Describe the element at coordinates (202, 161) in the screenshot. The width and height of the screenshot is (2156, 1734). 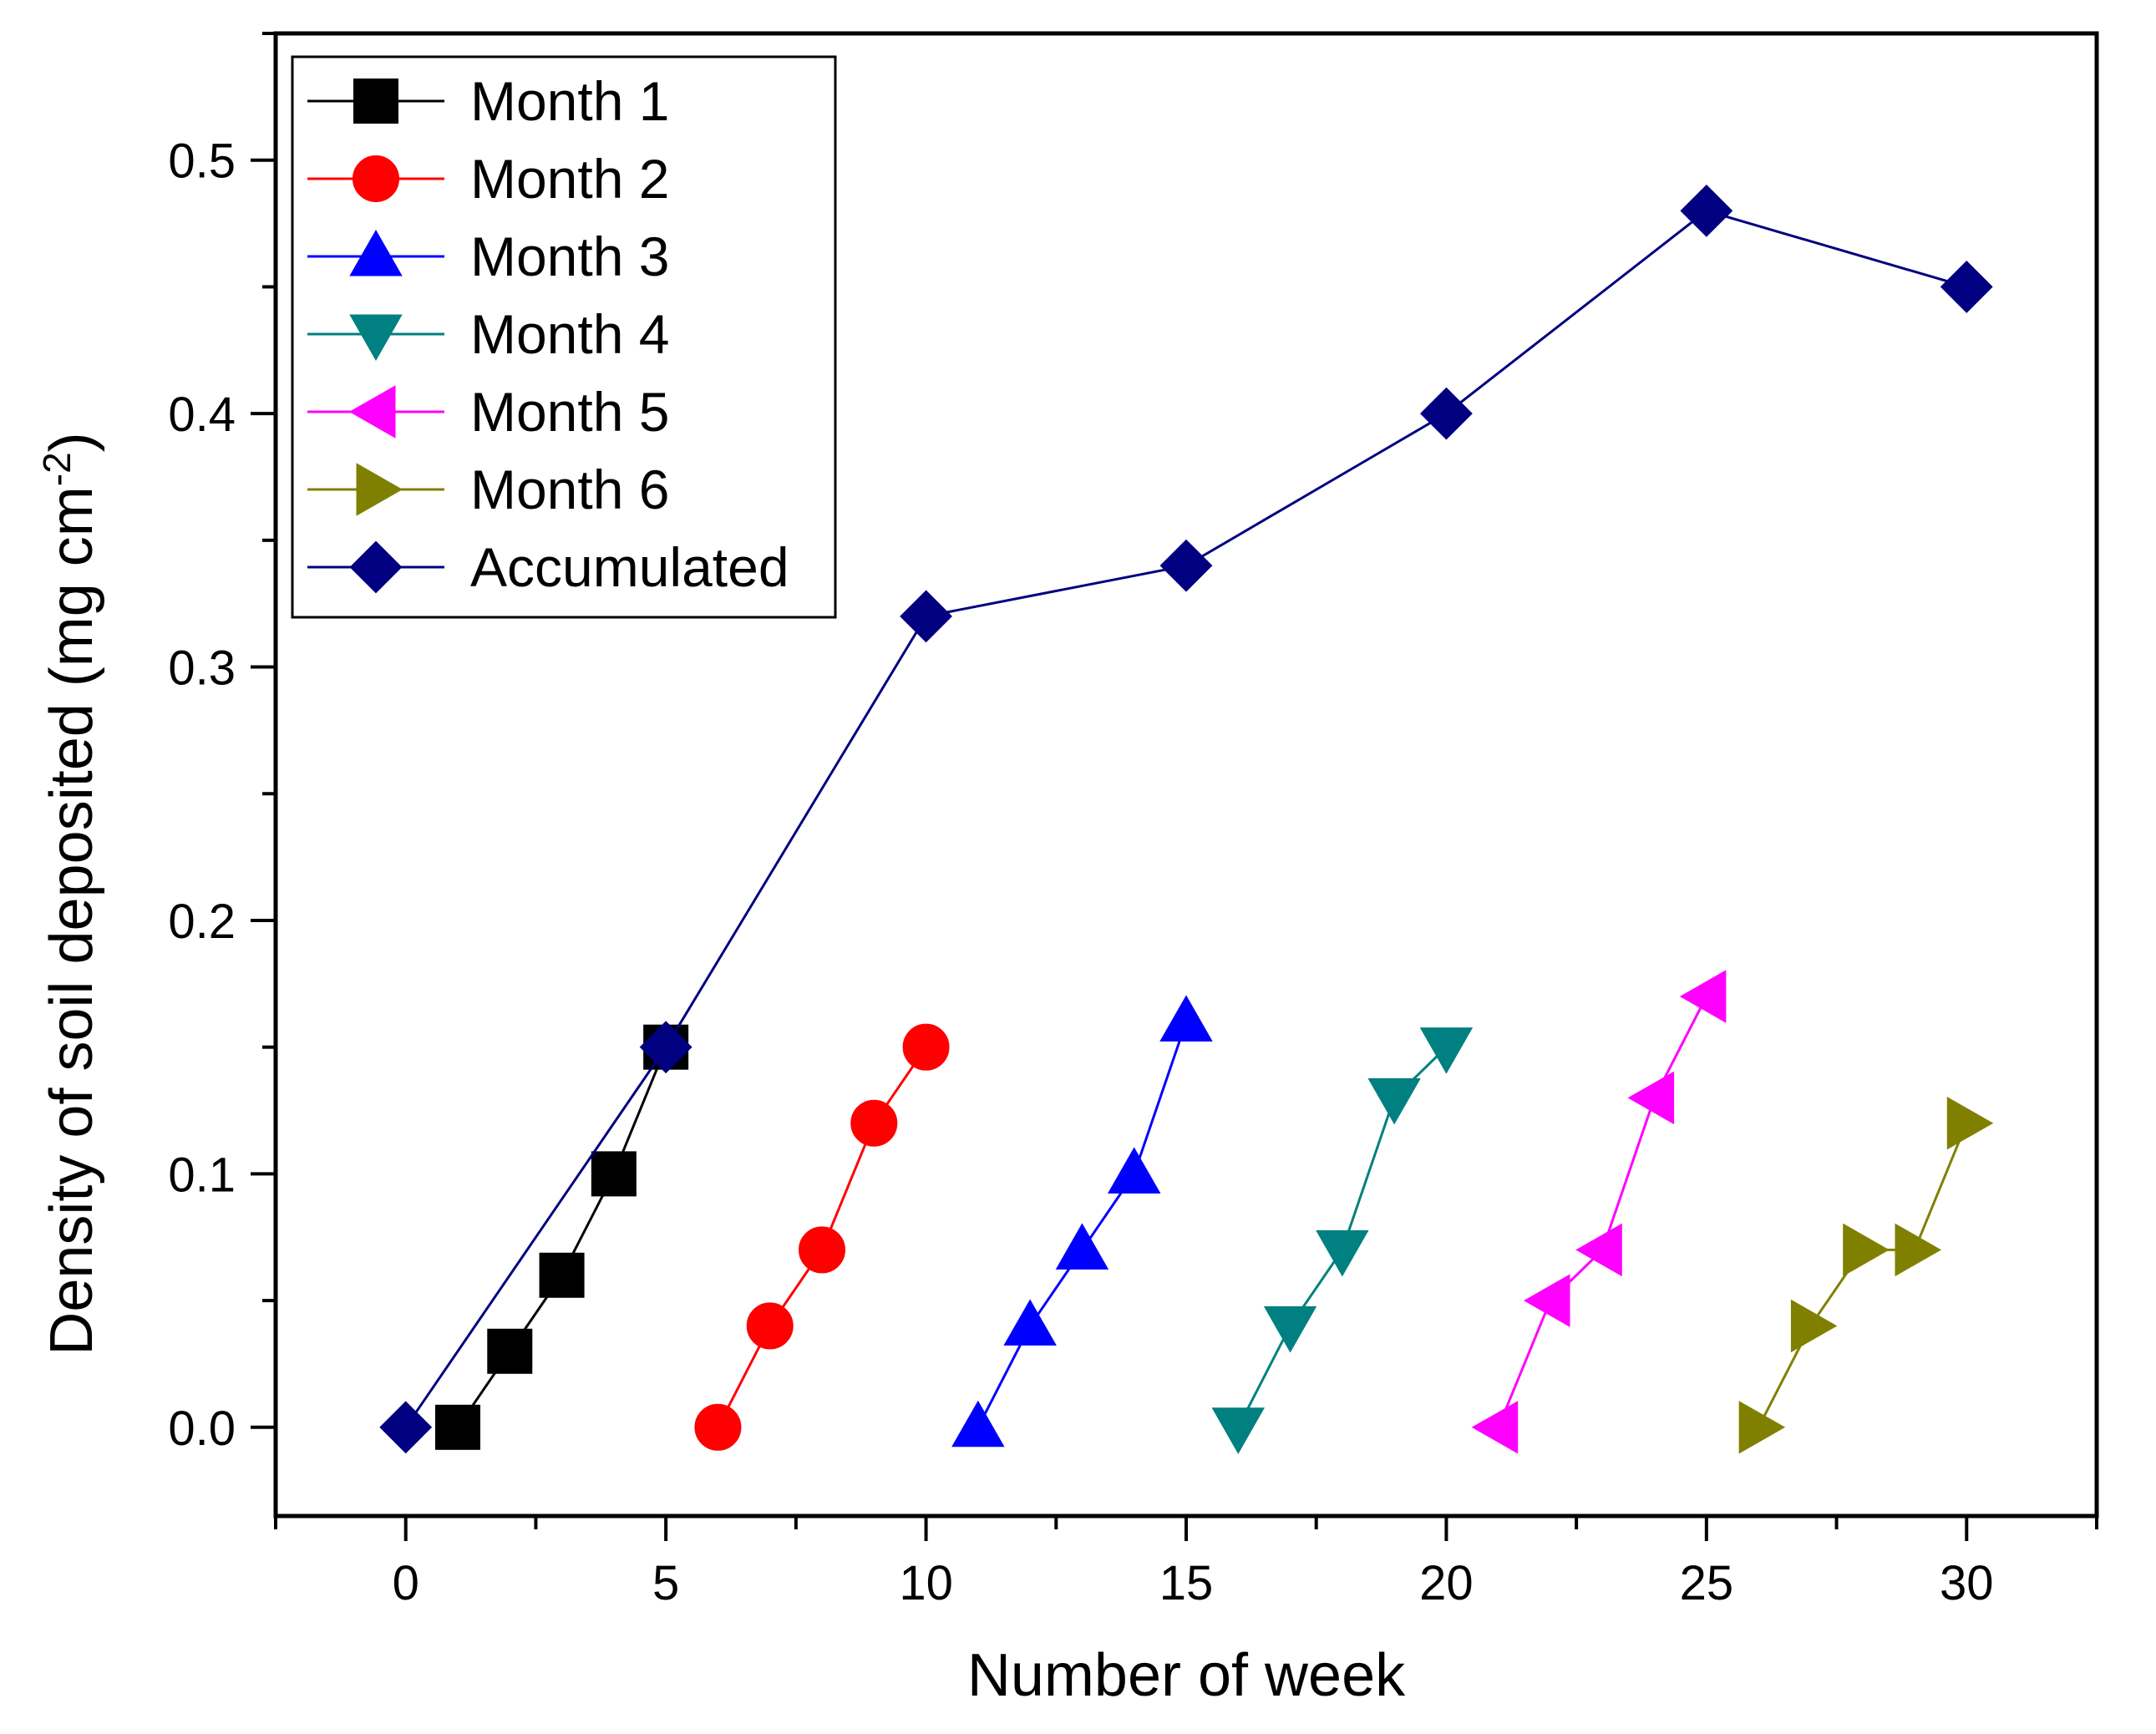
I see `y-tick-label: 0.5` at that location.